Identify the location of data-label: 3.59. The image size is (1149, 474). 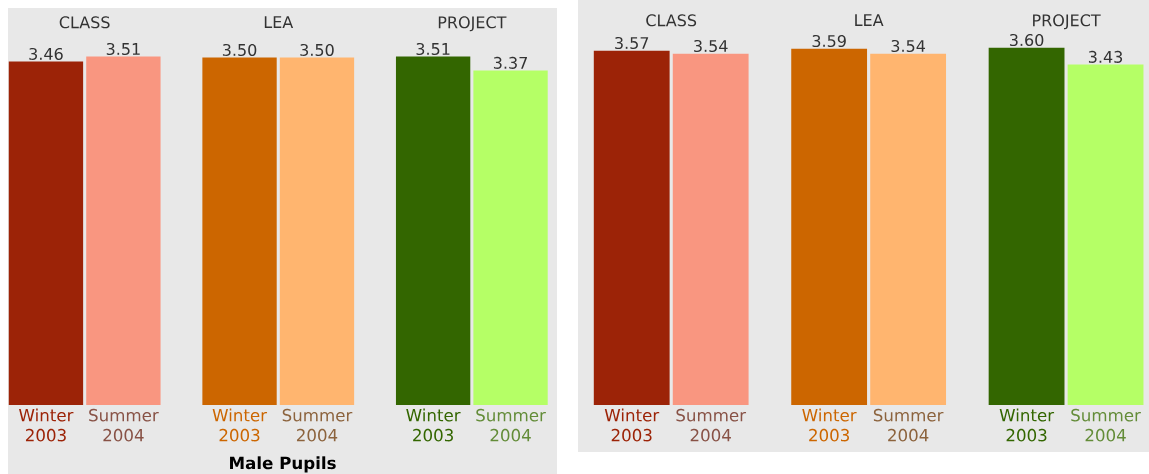
(829, 41).